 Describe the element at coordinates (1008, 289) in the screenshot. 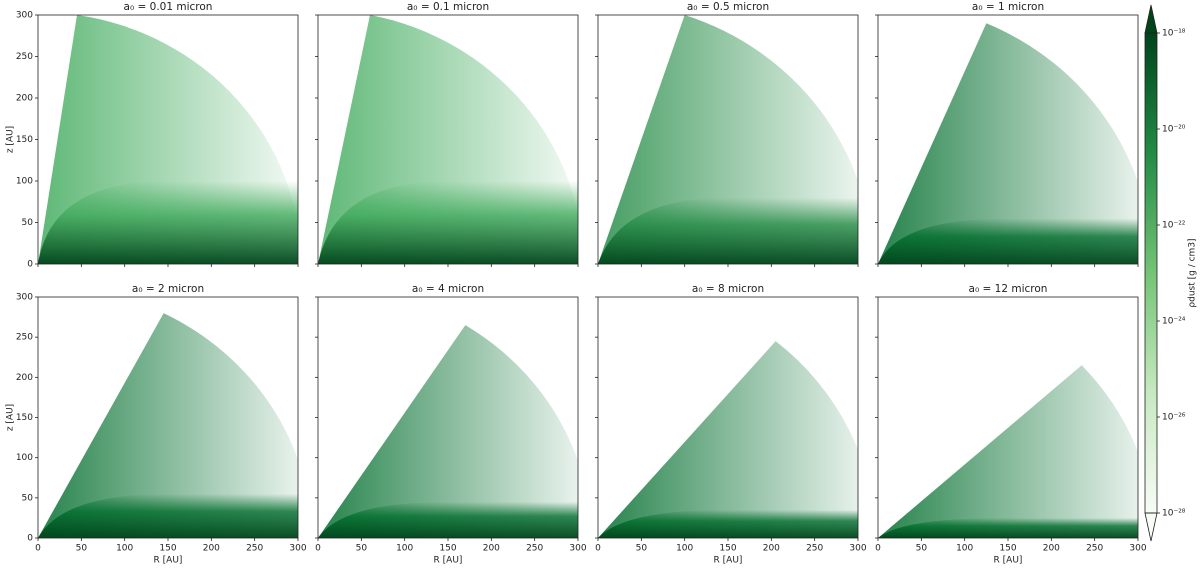

I see `panel-title: a₀ = 12 micron` at that location.